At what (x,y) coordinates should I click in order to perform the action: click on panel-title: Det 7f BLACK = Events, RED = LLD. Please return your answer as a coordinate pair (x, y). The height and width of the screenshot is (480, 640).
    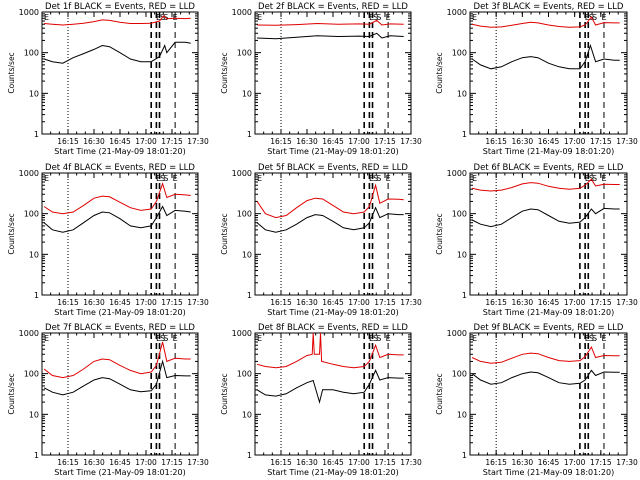
    Looking at the image, I should click on (120, 328).